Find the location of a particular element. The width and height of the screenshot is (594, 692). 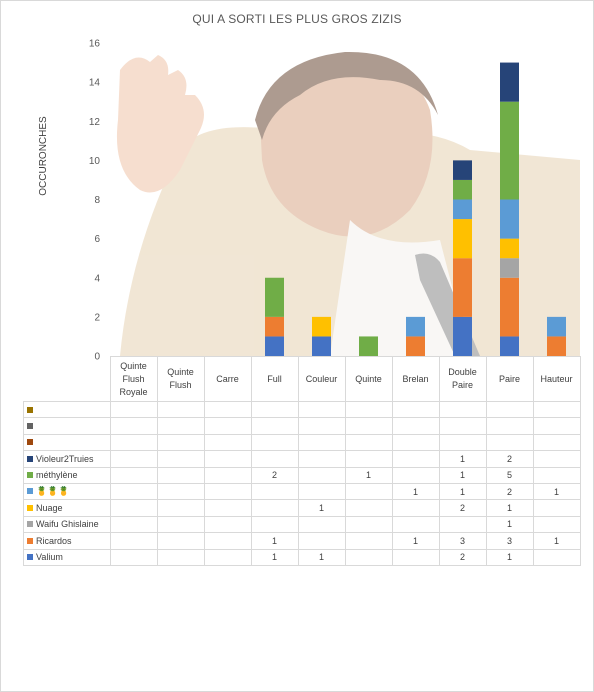

table-row: 🍍🍍🍍 1 1 2 1 is located at coordinates (302, 491).